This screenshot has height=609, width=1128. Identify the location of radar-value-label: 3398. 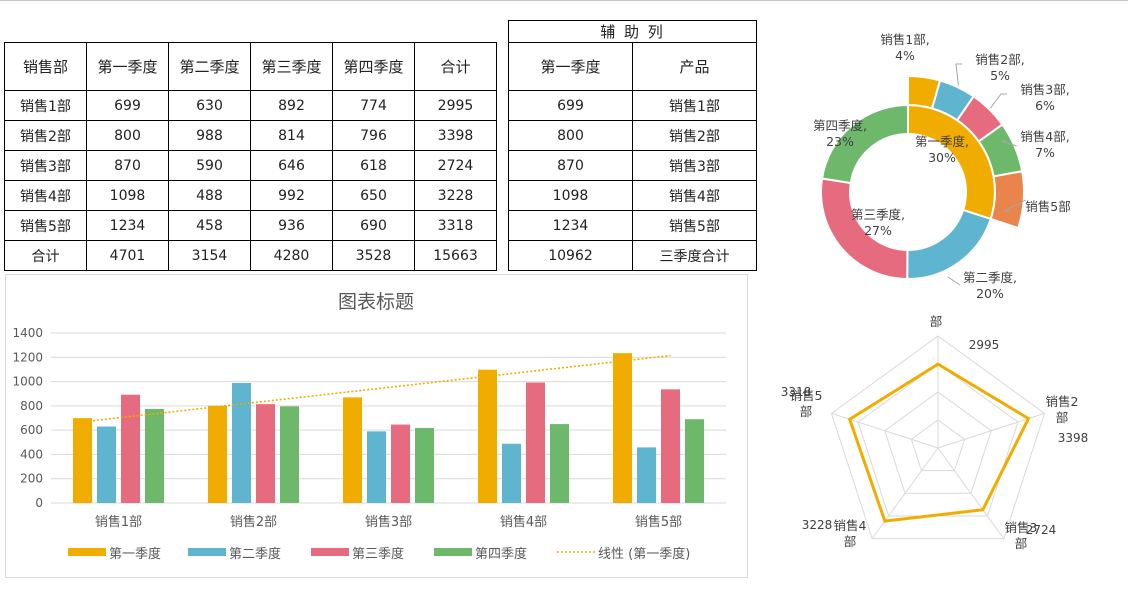
(1073, 438).